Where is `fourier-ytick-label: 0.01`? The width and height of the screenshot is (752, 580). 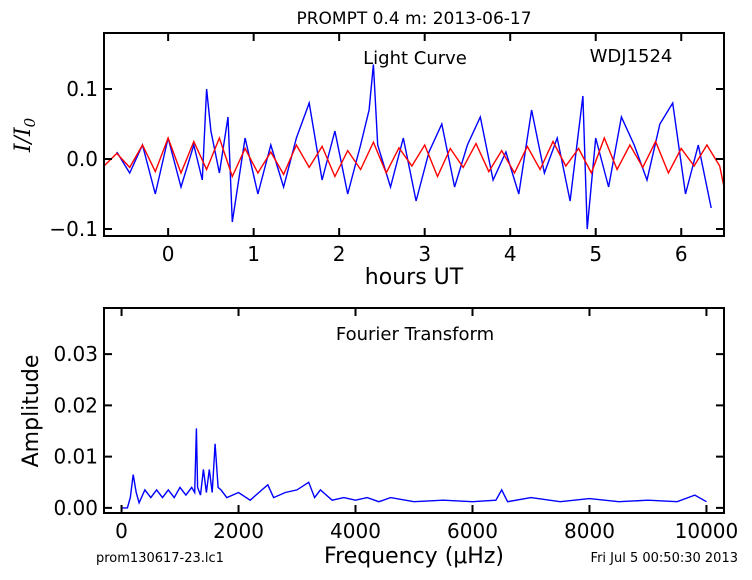 fourier-ytick-label: 0.01 is located at coordinates (75, 457).